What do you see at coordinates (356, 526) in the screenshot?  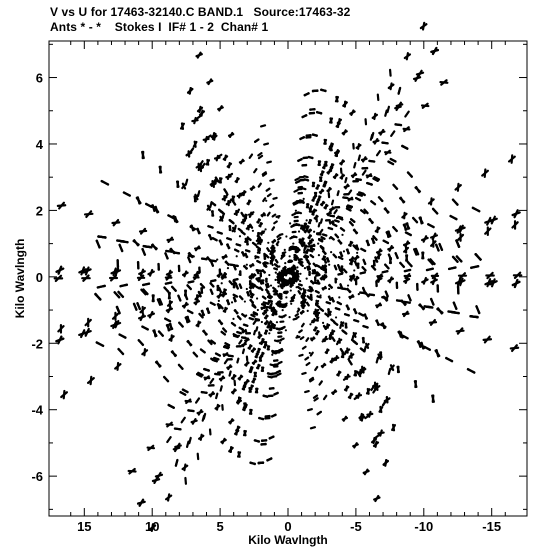 I see `x-tick-label: -5` at bounding box center [356, 526].